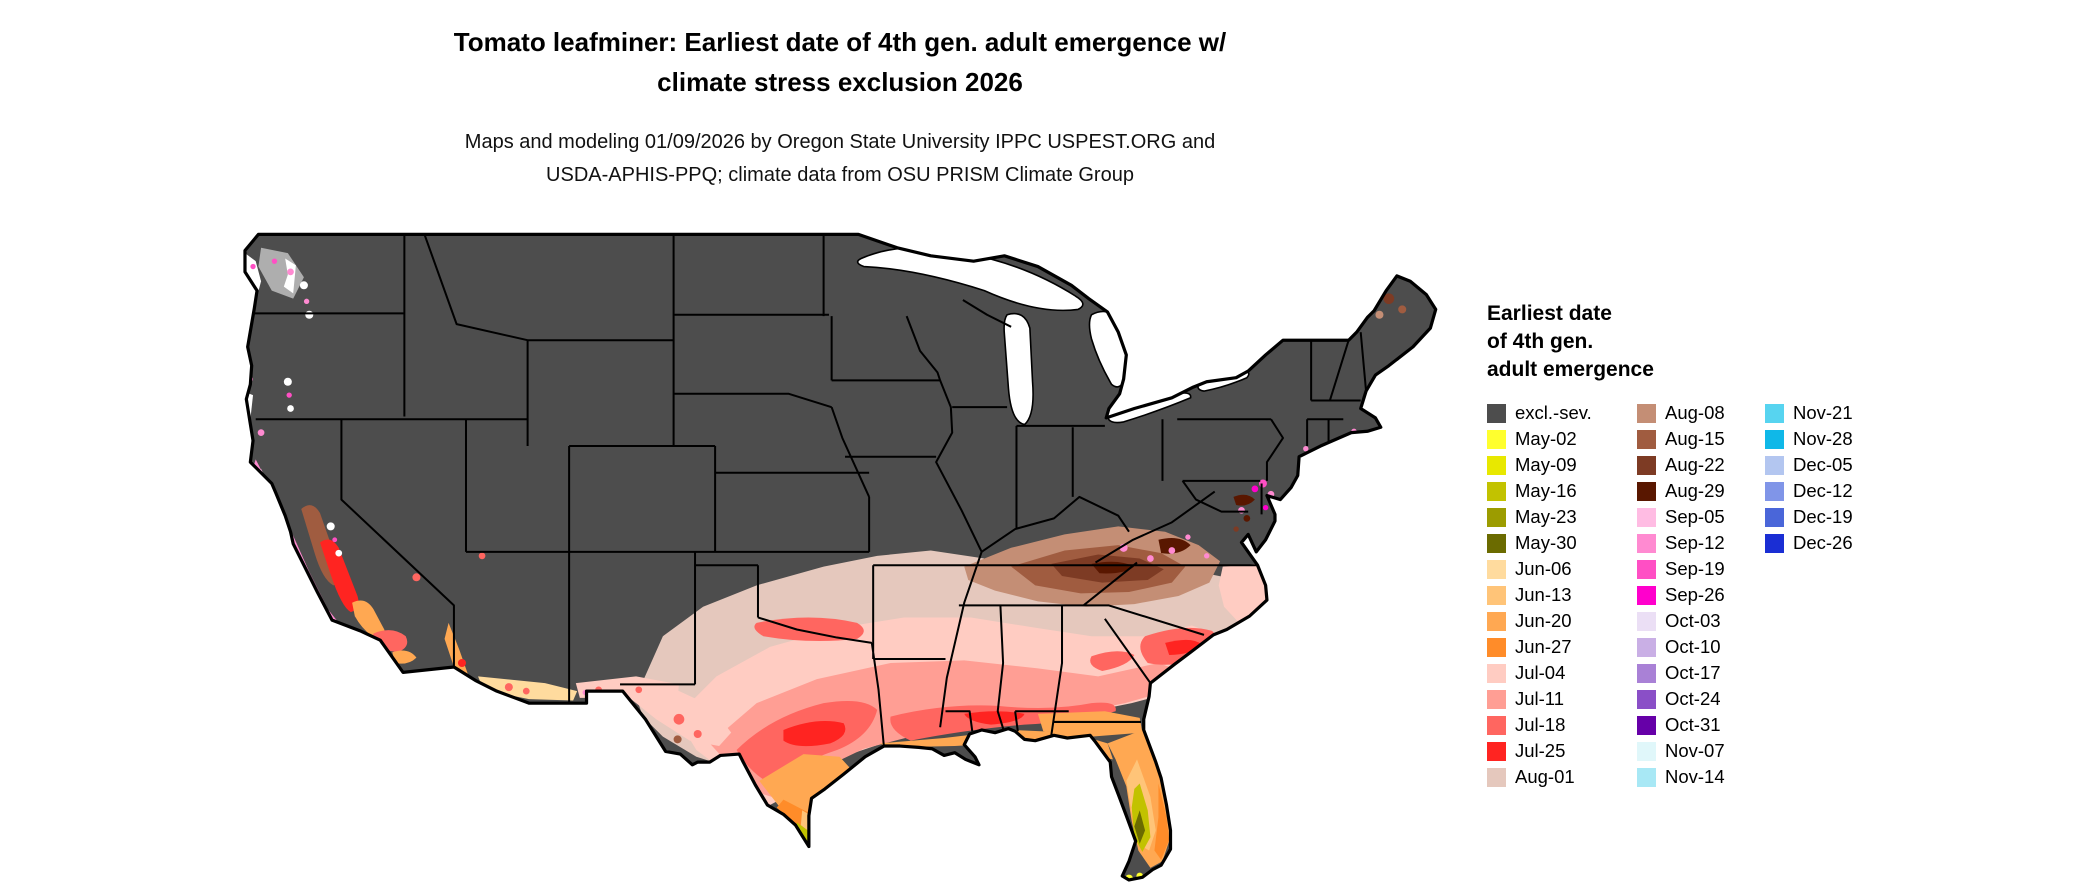 The image size is (2100, 892). I want to click on legend-item: Nov-21, so click(1835, 413).